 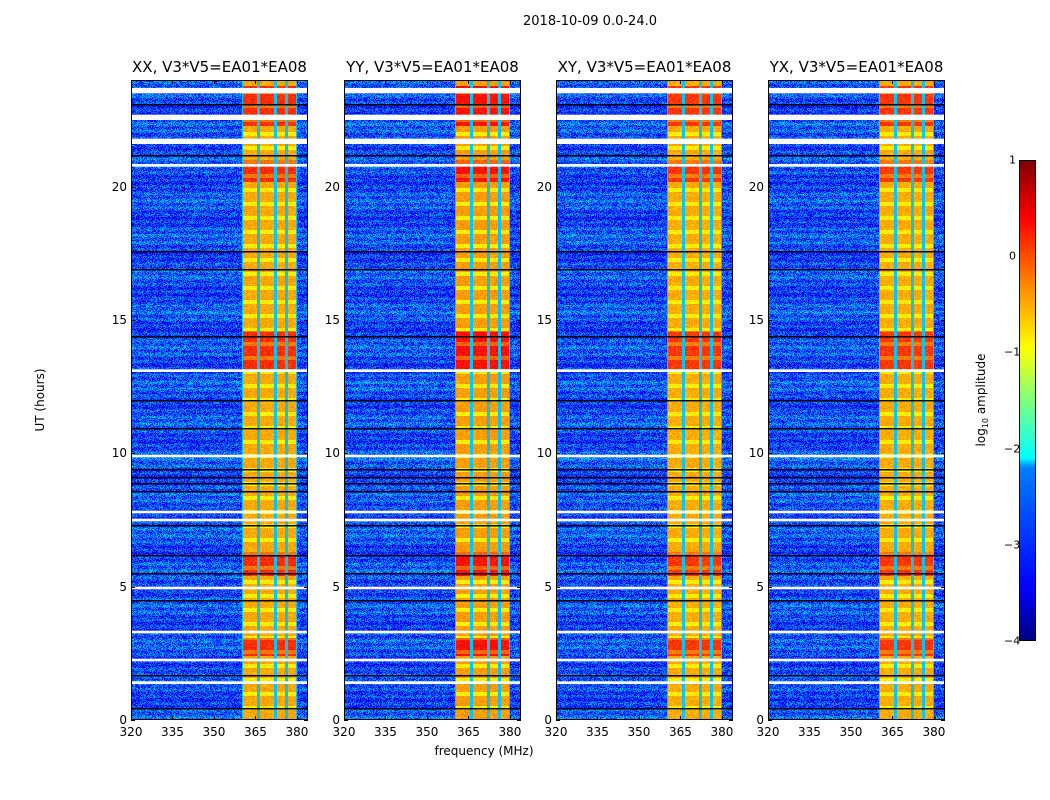 I want to click on panel-title: YX, V3*V5=EA01*EA08, so click(x=856, y=67).